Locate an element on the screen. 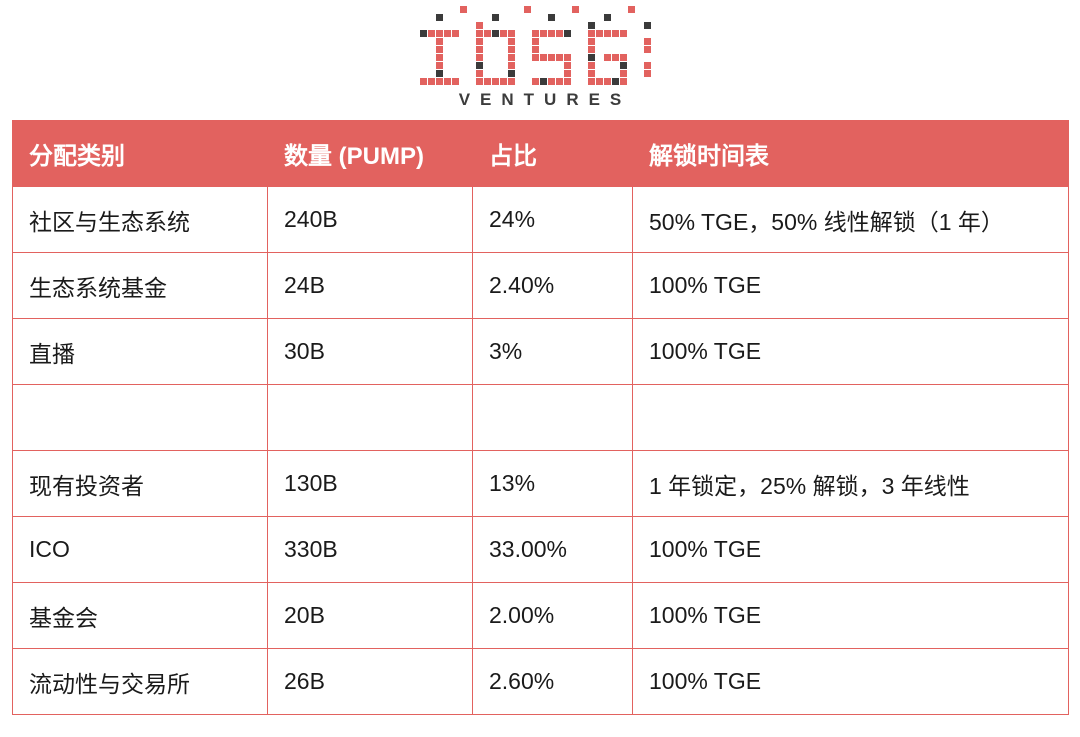  table-row: 社区与生态系统 240B 24% 50% TGE，50% 线性解锁（1 年） is located at coordinates (540, 219).